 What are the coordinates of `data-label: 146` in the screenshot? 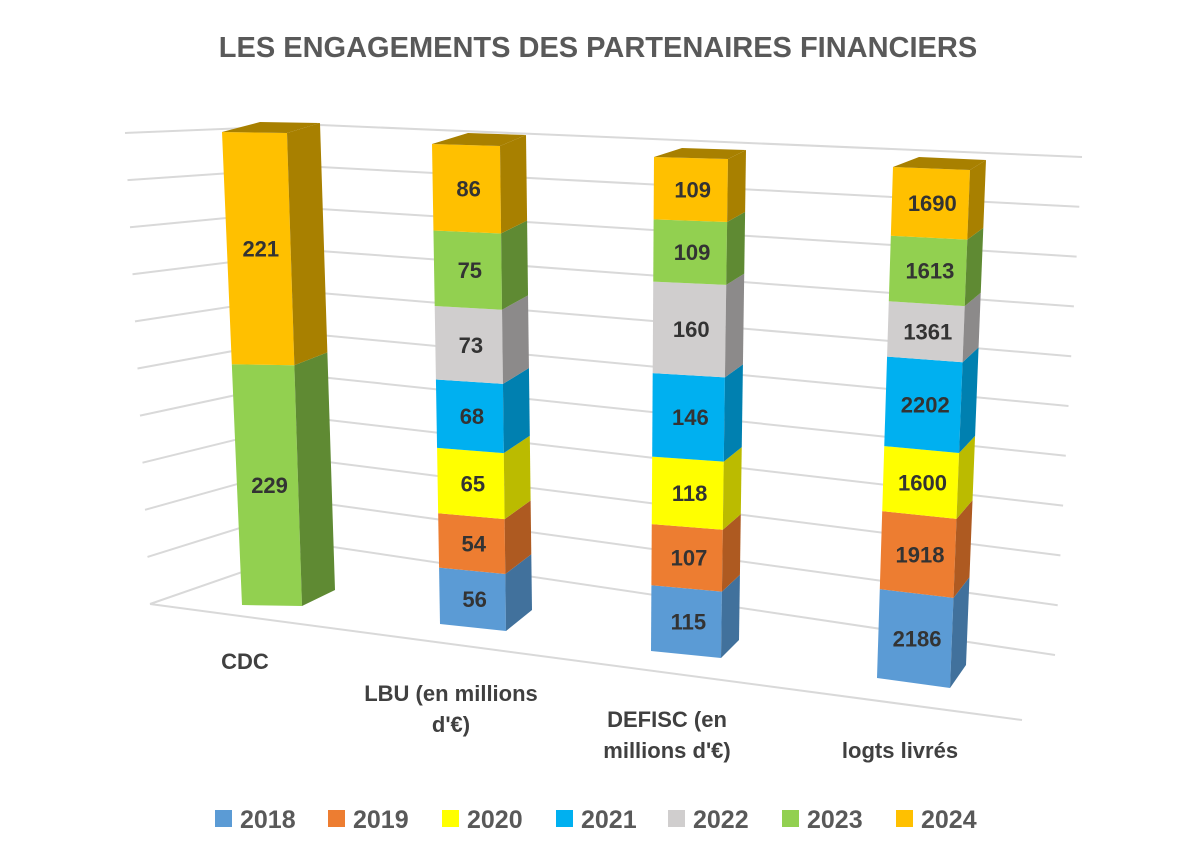 It's located at (690, 417).